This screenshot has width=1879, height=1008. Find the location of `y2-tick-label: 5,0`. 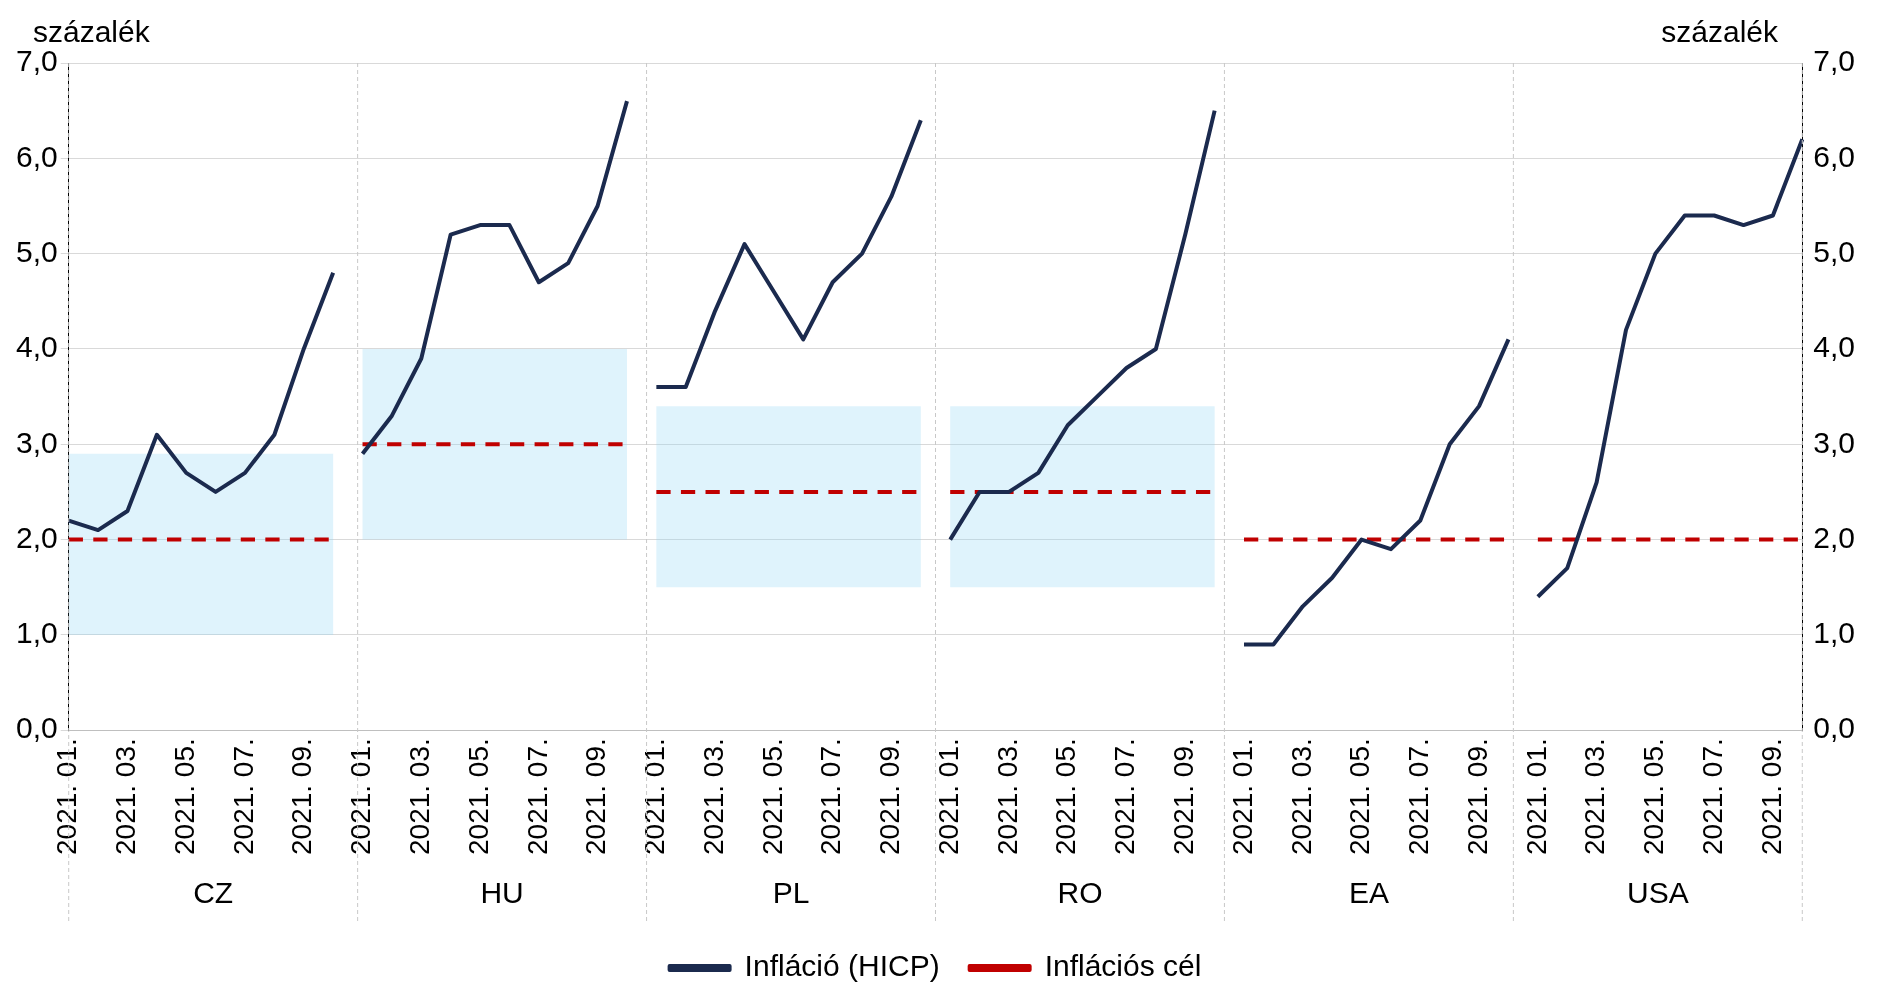

y2-tick-label: 5,0 is located at coordinates (1834, 251).